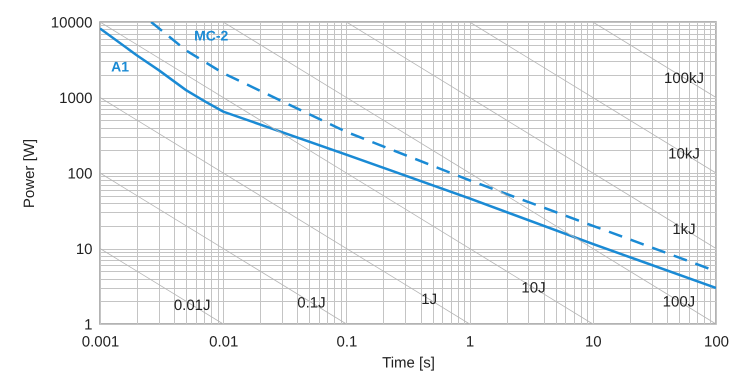 This screenshot has height=383, width=744. I want to click on annotation: 100J, so click(679, 301).